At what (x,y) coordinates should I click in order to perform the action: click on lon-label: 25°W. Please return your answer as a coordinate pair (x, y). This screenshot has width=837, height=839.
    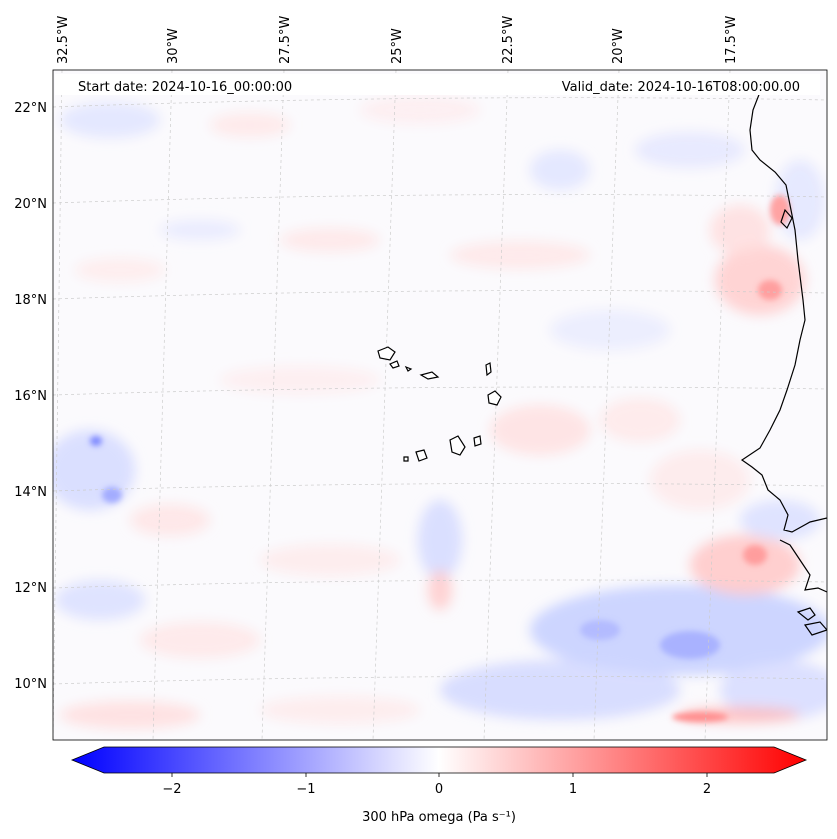
    Looking at the image, I should click on (397, 46).